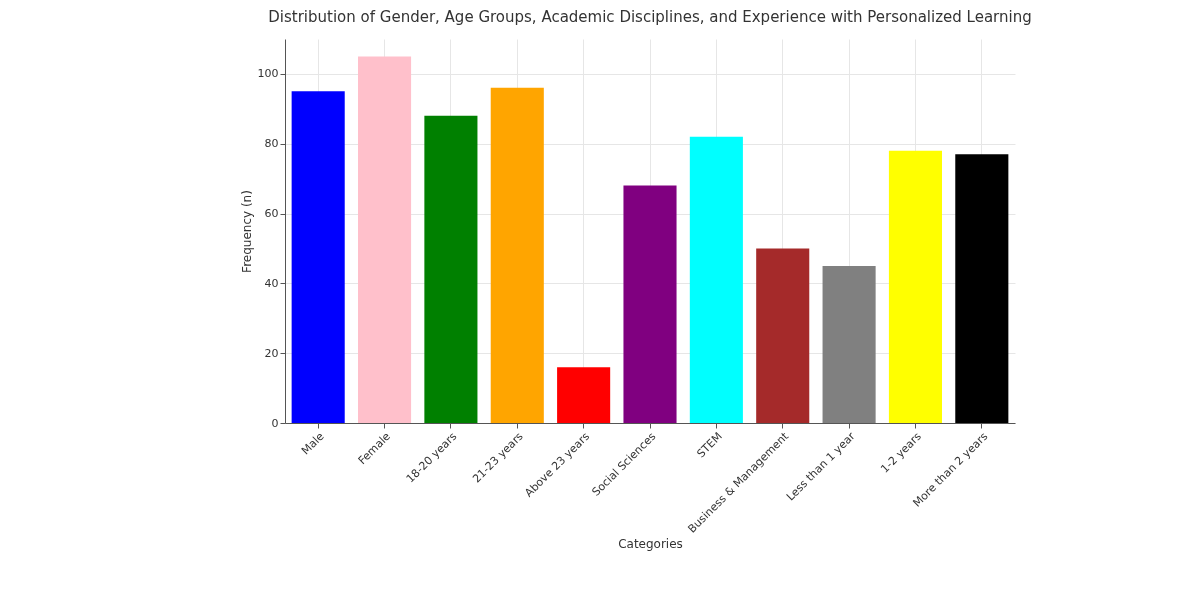 The height and width of the screenshot is (590, 1200). Describe the element at coordinates (268, 74) in the screenshot. I see `y-tick-label: 100` at that location.